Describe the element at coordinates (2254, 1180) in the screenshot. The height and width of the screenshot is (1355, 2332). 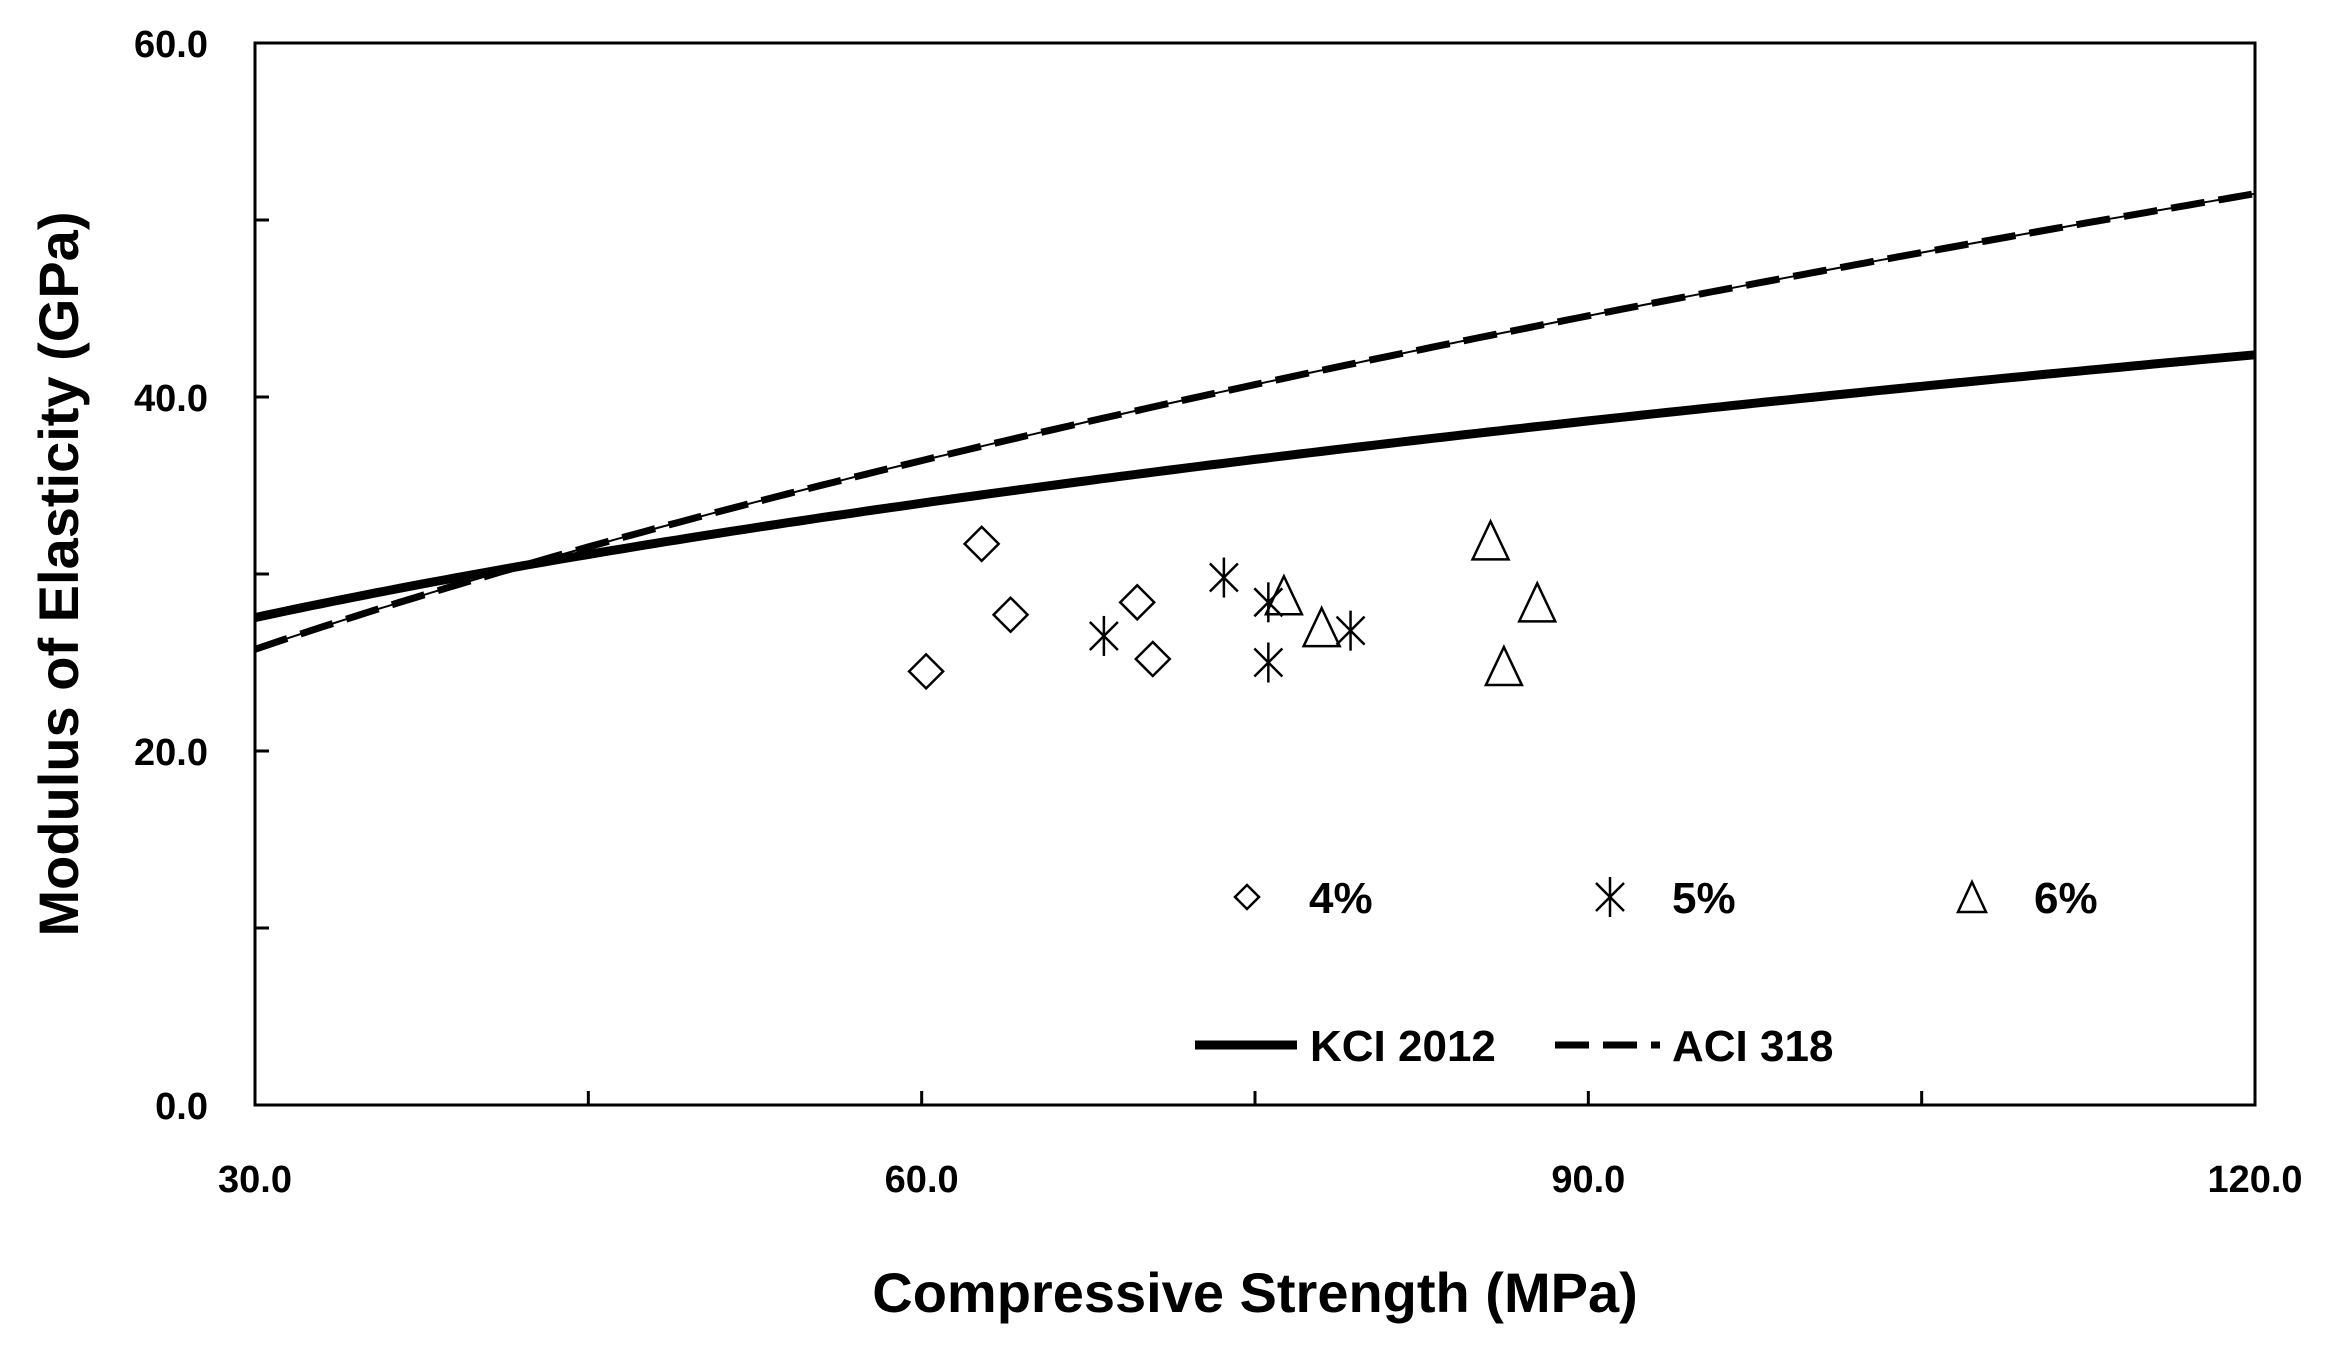
I see `x-tick-label: 120.0` at that location.